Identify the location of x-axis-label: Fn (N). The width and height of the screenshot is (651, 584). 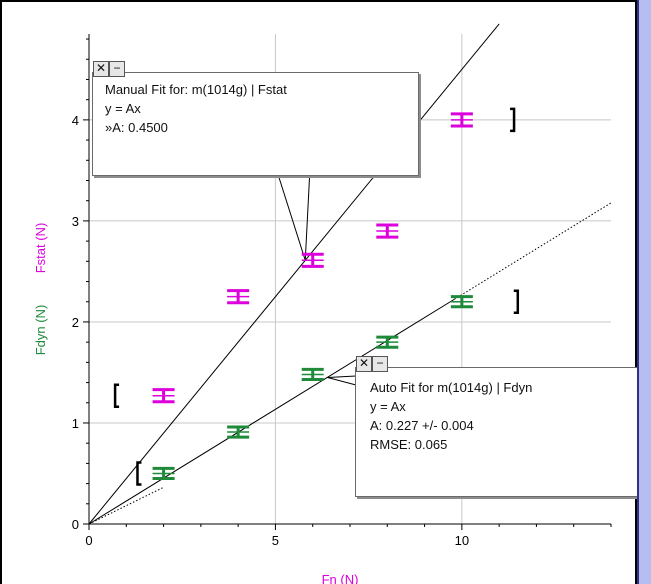
(340, 578).